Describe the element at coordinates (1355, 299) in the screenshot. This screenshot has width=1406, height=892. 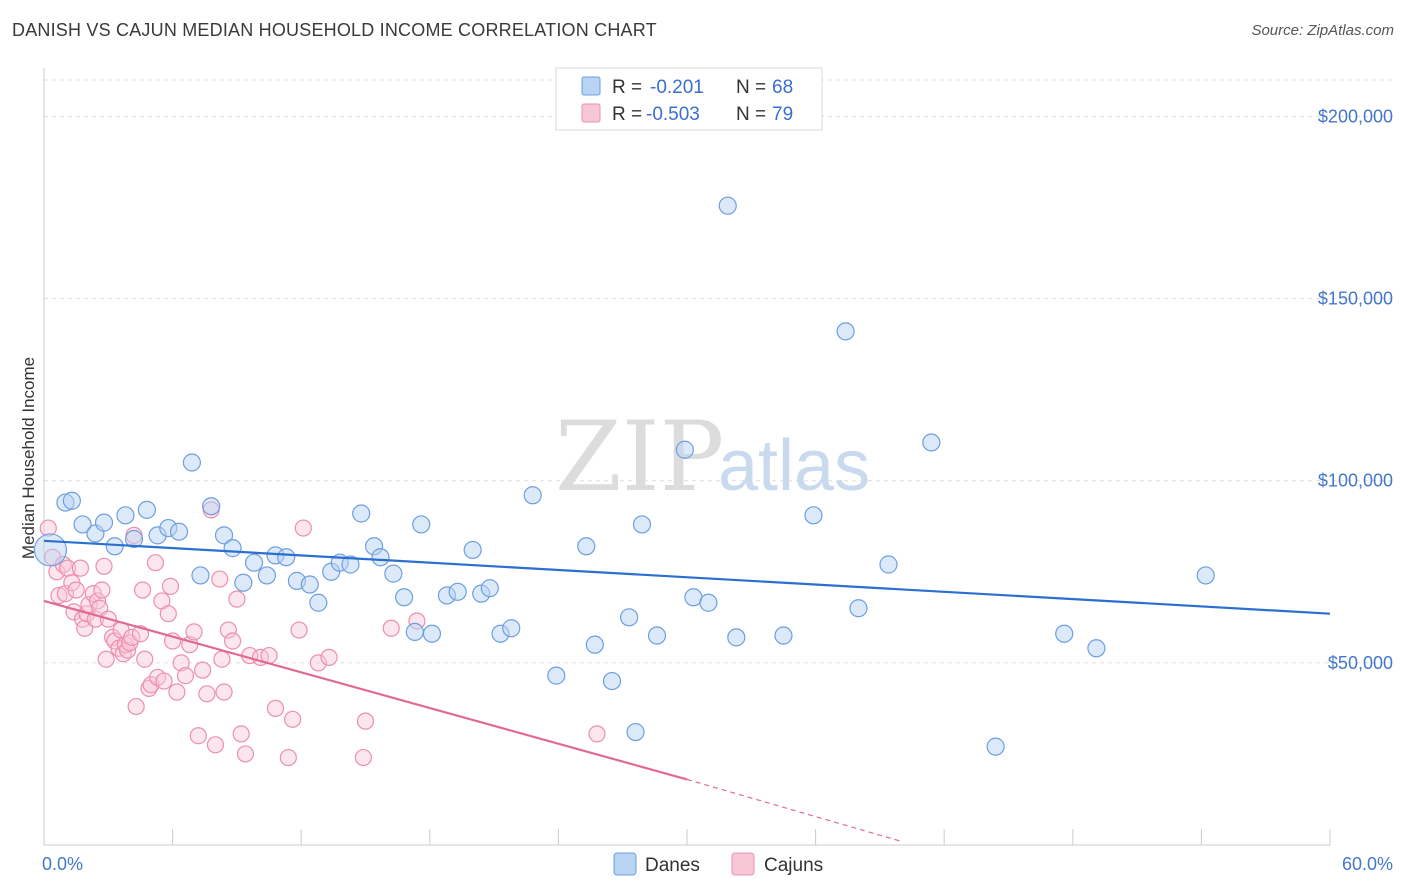
I see `y-tick-label-2: $150,000` at that location.